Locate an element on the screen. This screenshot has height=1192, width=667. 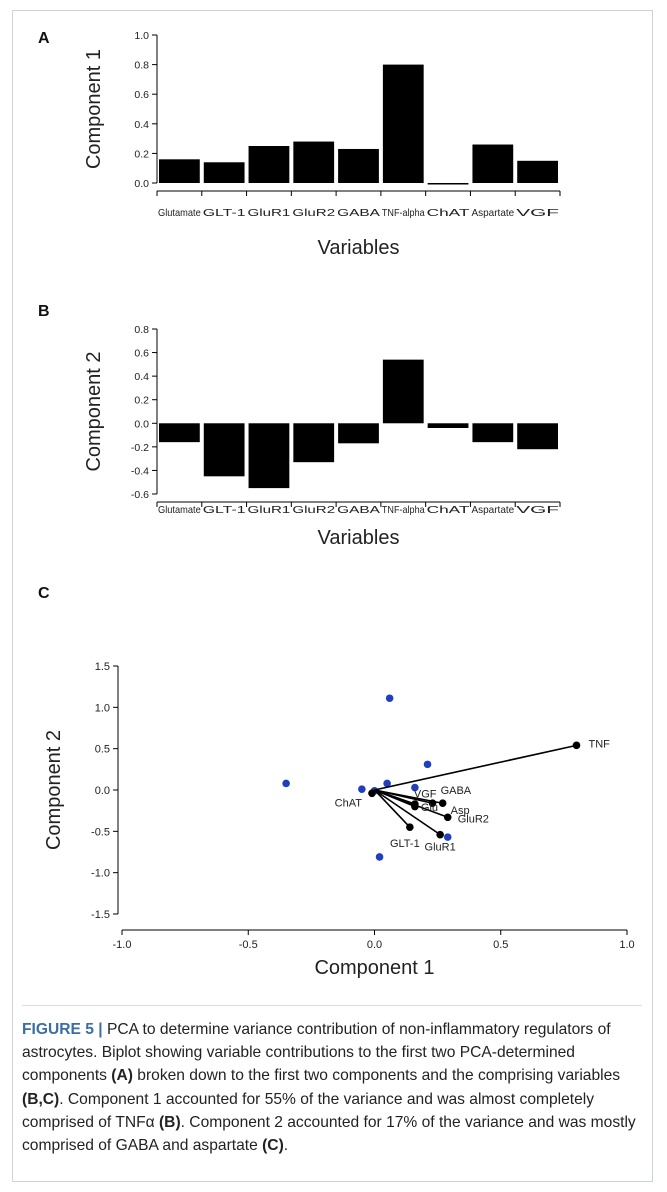
y-tick-label: -0.4 is located at coordinates (140, 471).